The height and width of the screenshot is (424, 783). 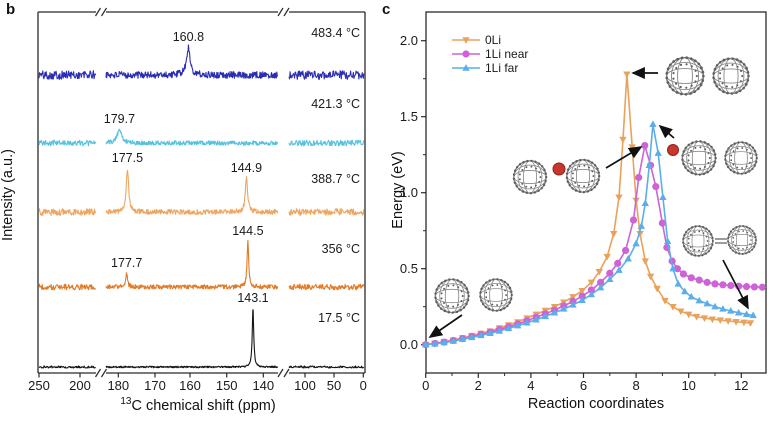 I want to click on x-axis-title-b-text: C chemical shift (ppm), so click(x=203, y=405).